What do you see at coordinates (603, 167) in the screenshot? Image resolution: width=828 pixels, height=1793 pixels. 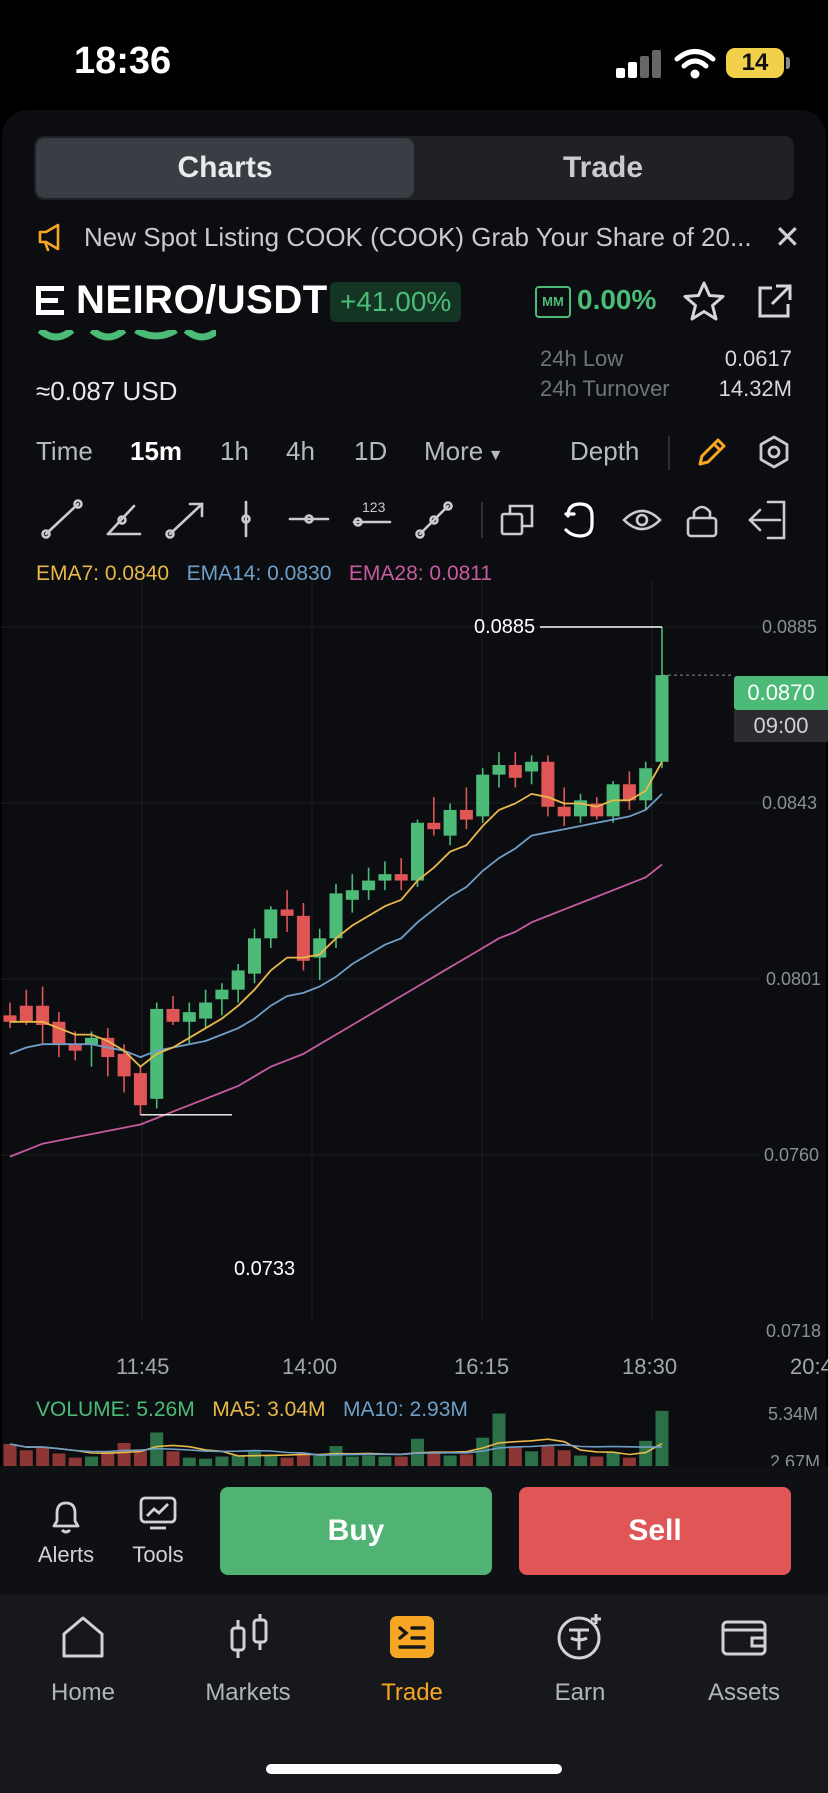 I see `tab-trade: Trade` at bounding box center [603, 167].